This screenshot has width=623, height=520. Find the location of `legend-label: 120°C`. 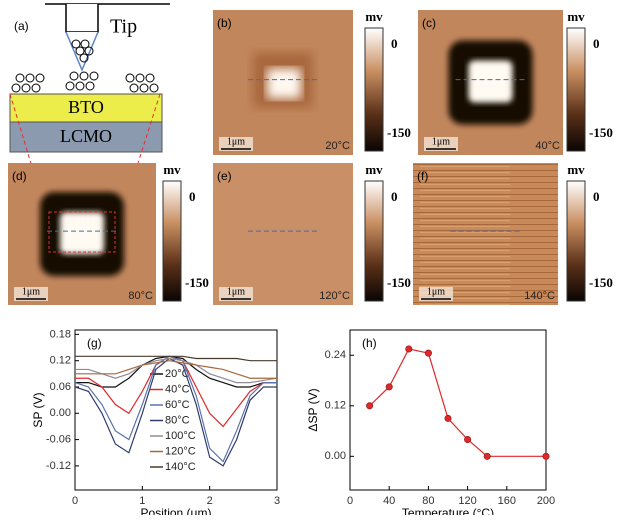

legend-label: 120°C is located at coordinates (180, 451).